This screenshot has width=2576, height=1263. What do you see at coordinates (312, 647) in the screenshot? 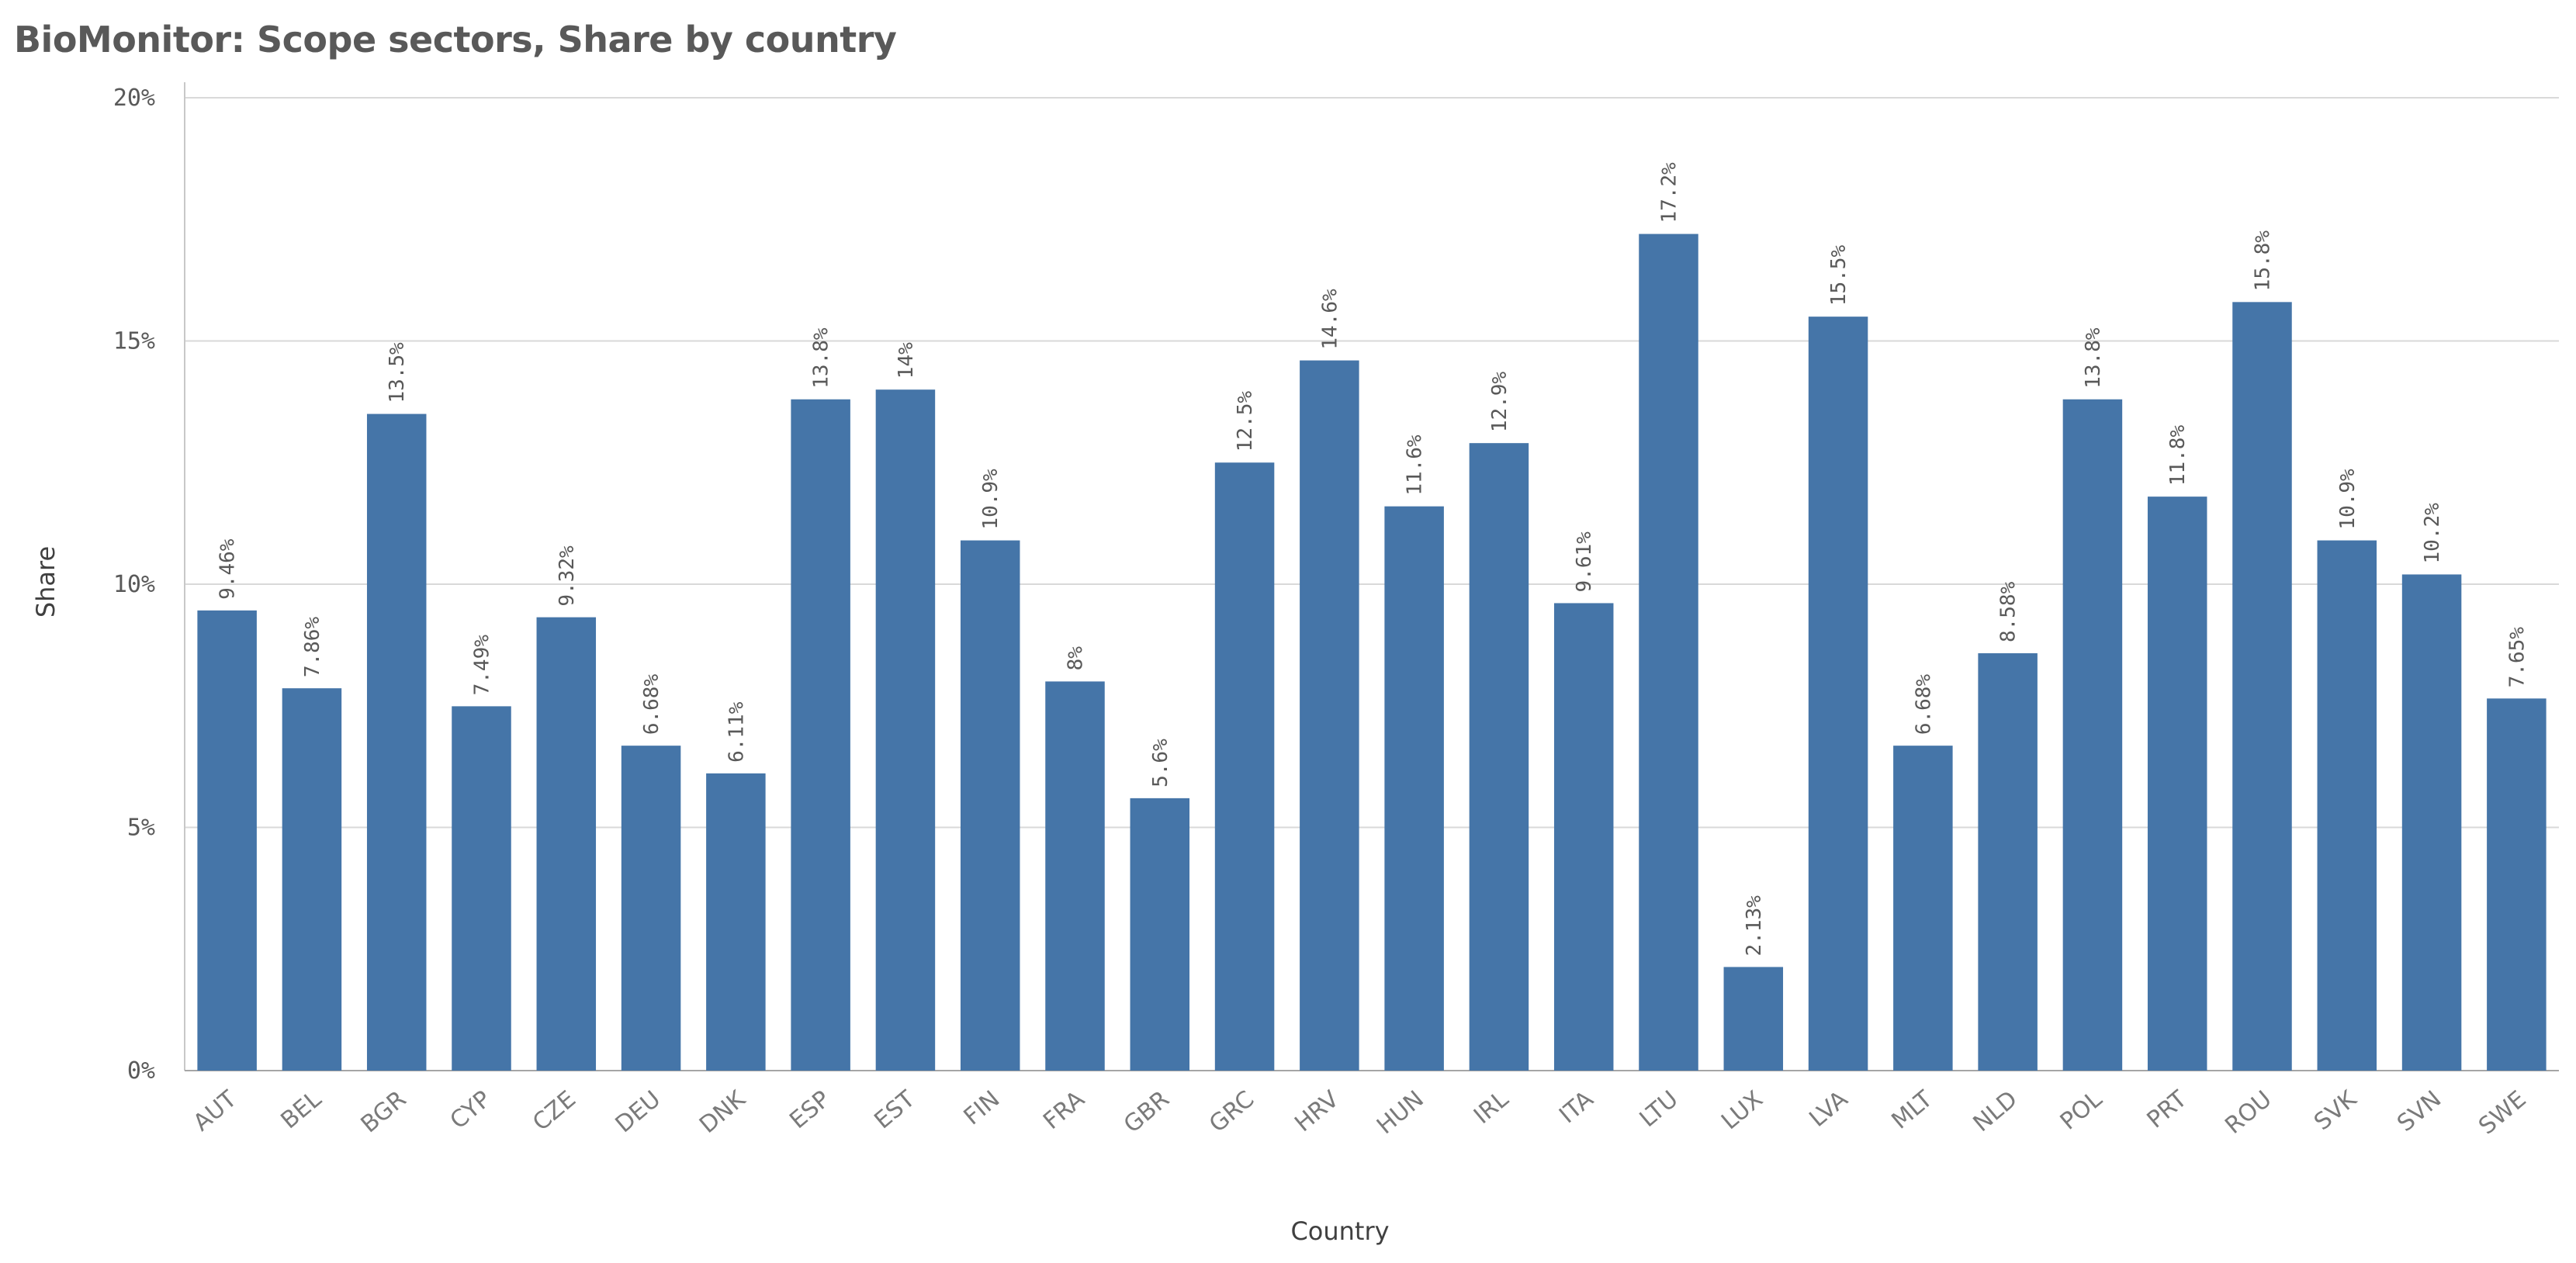
I see `data-label: 7.86%` at bounding box center [312, 647].